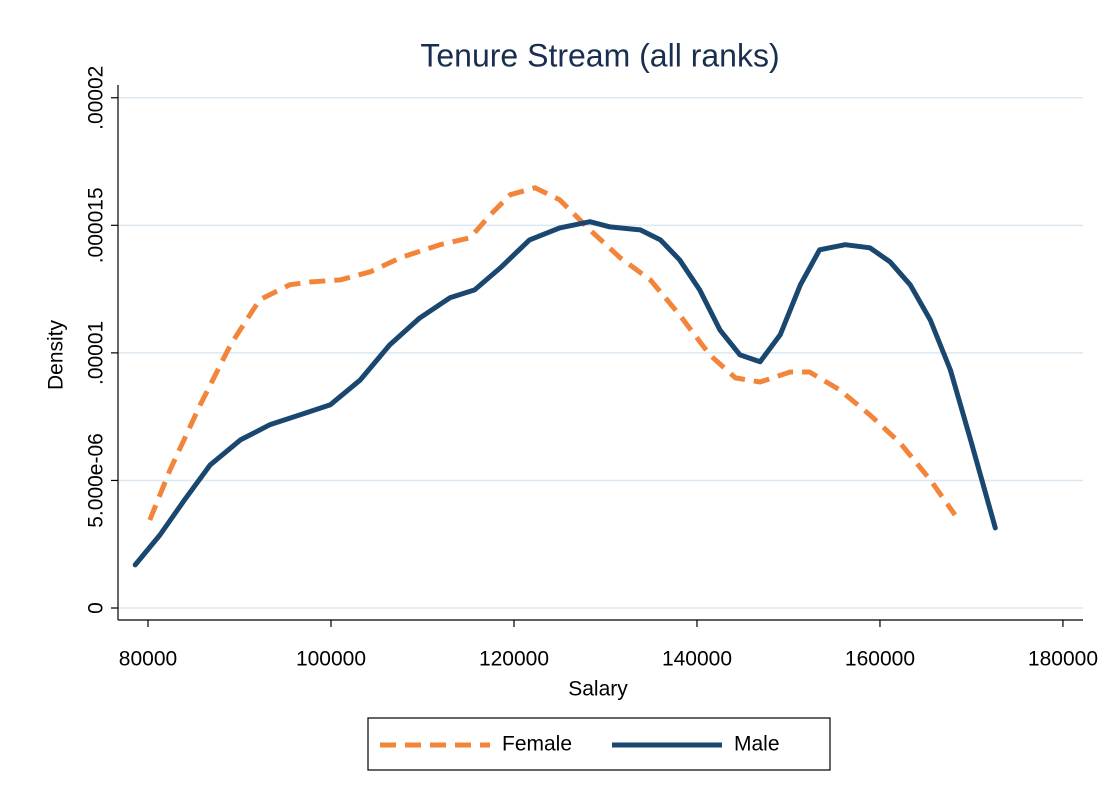 Image resolution: width=1115 pixels, height=804 pixels. Describe the element at coordinates (148, 659) in the screenshot. I see `x-tick-label: 80000` at that location.